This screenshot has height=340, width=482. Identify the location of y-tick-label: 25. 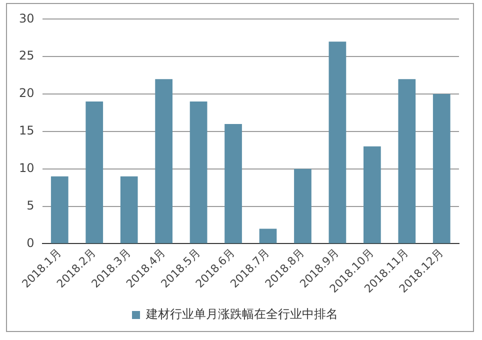
(26, 55).